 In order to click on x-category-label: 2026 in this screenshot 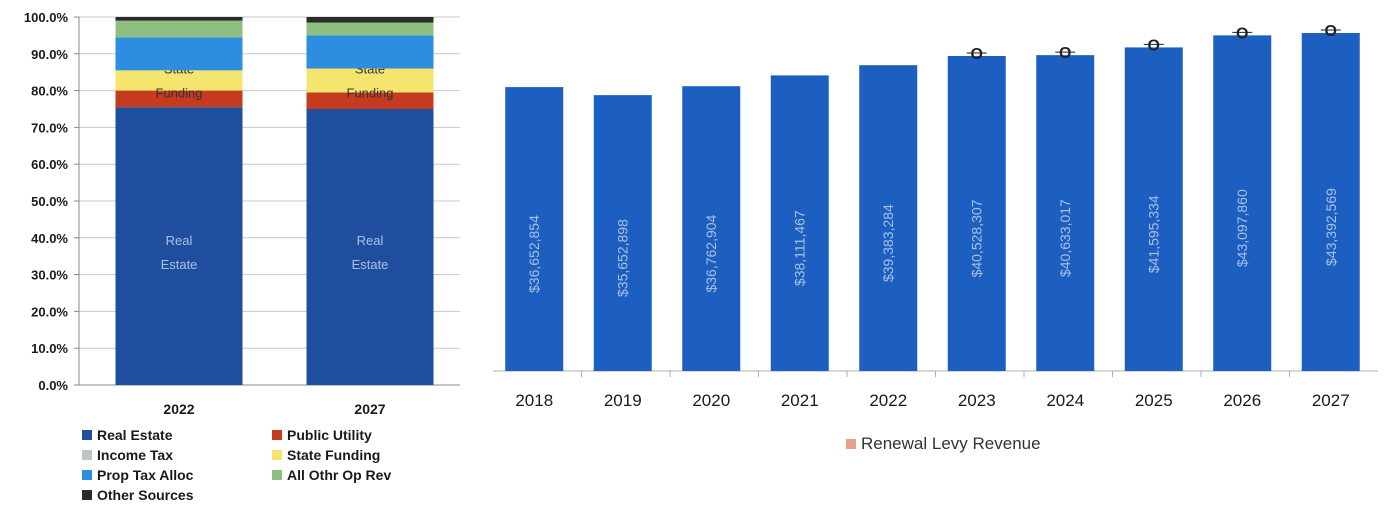, I will do `click(1242, 400)`.